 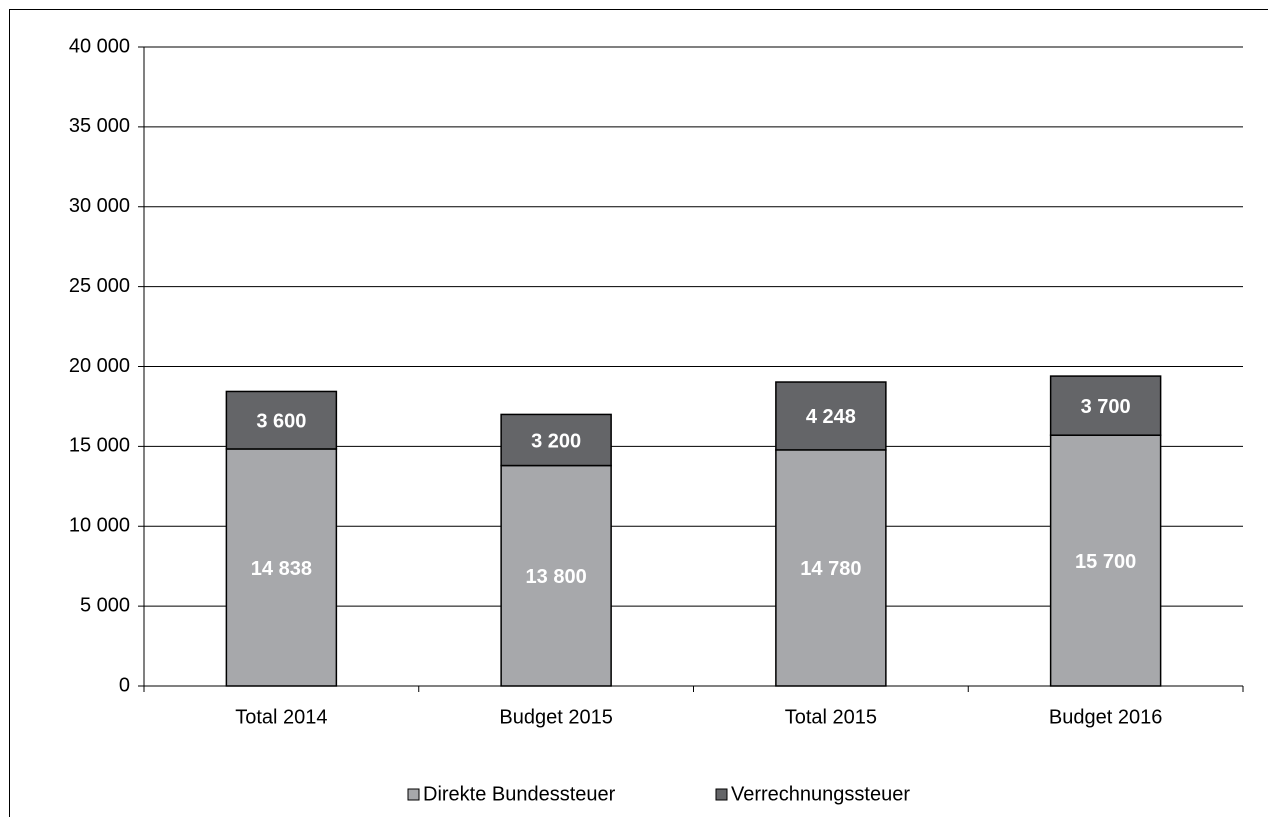 What do you see at coordinates (99, 46) in the screenshot?
I see `y-tick-label: 40 000` at bounding box center [99, 46].